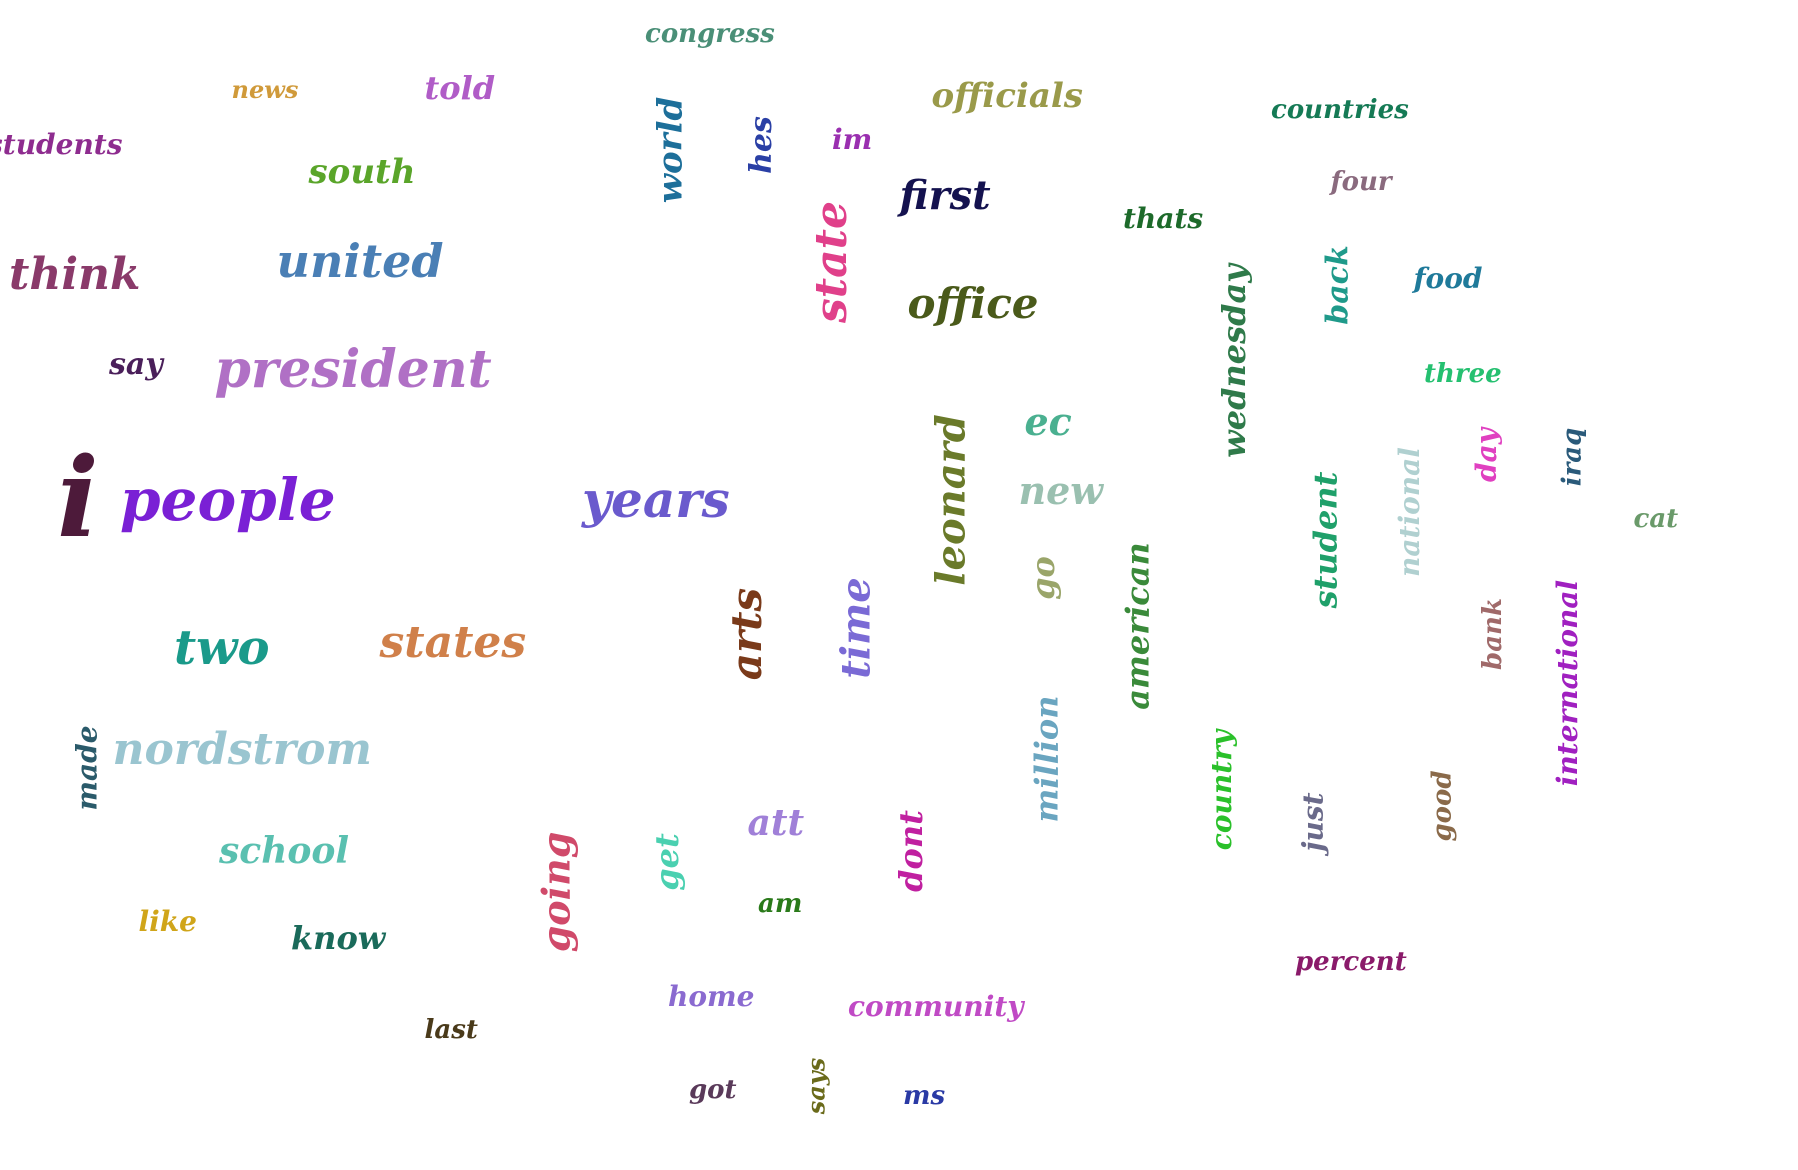  I want to click on word-new: new, so click(1061, 490).